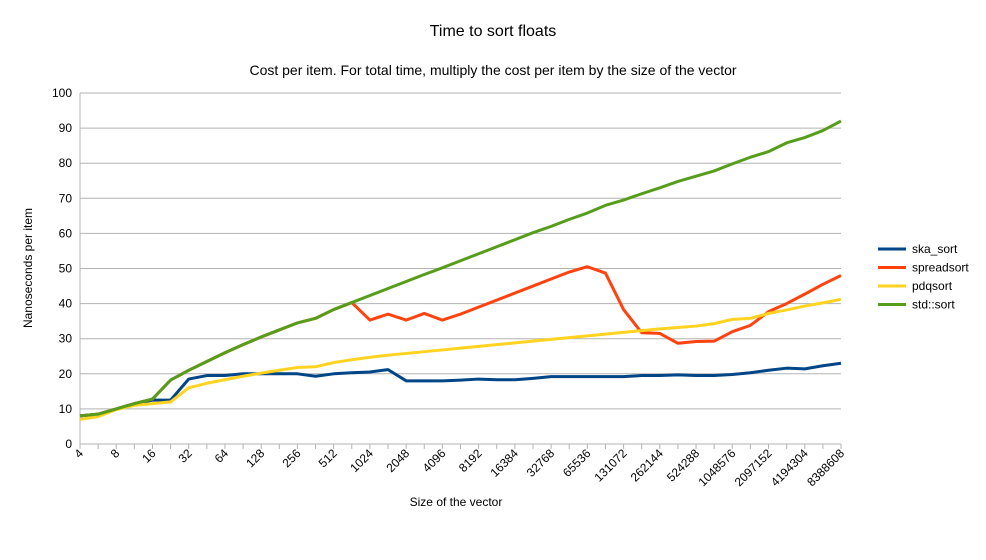 Image resolution: width=986 pixels, height=560 pixels. I want to click on y-tick-label: 80, so click(66, 163).